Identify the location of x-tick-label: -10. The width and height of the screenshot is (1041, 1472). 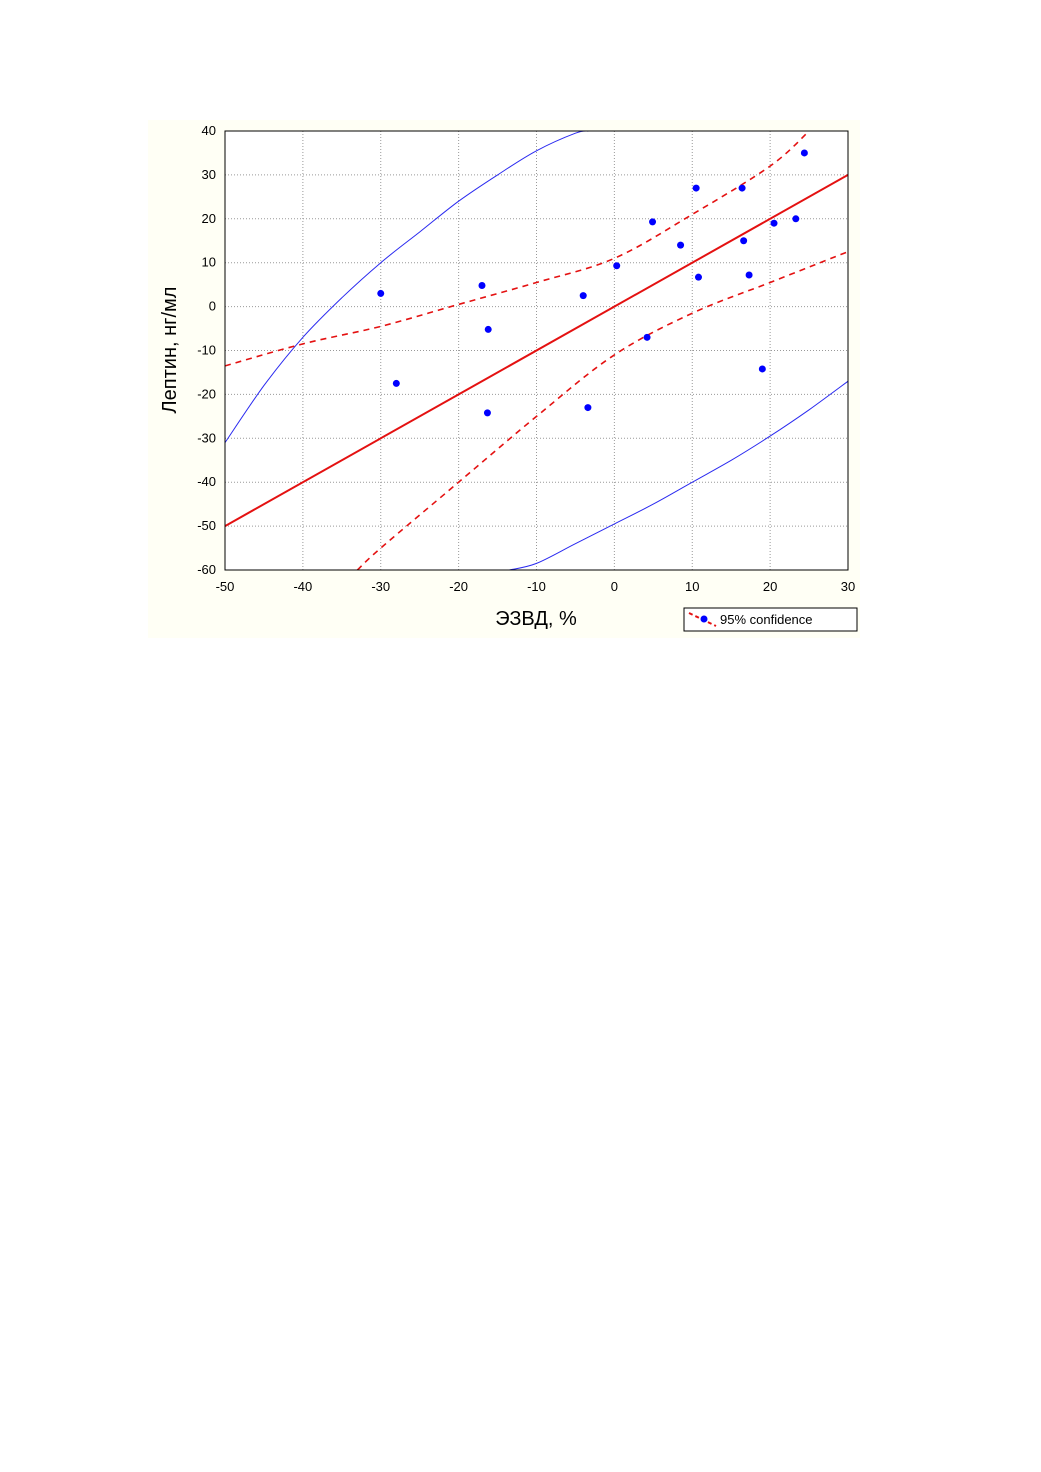
(536, 586).